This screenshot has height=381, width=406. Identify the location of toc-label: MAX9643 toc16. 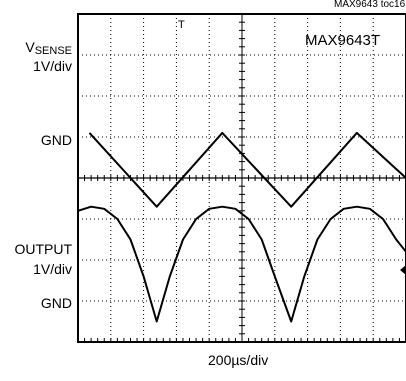
(370, 5).